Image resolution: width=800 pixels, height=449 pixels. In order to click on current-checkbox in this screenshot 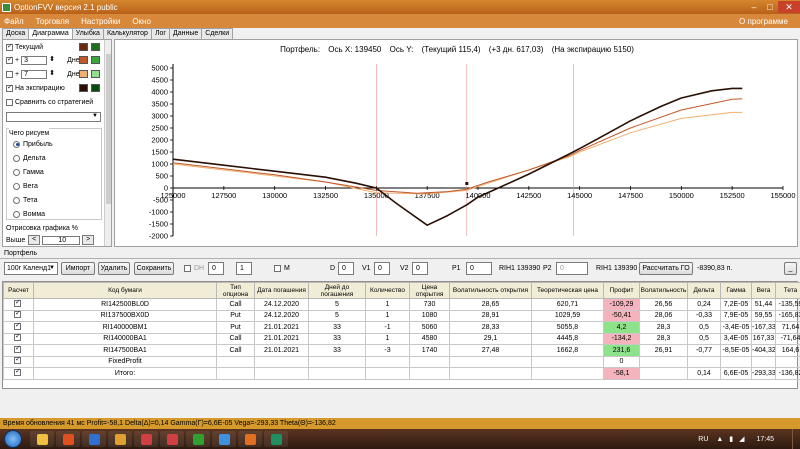, I will do `click(9, 46)`.